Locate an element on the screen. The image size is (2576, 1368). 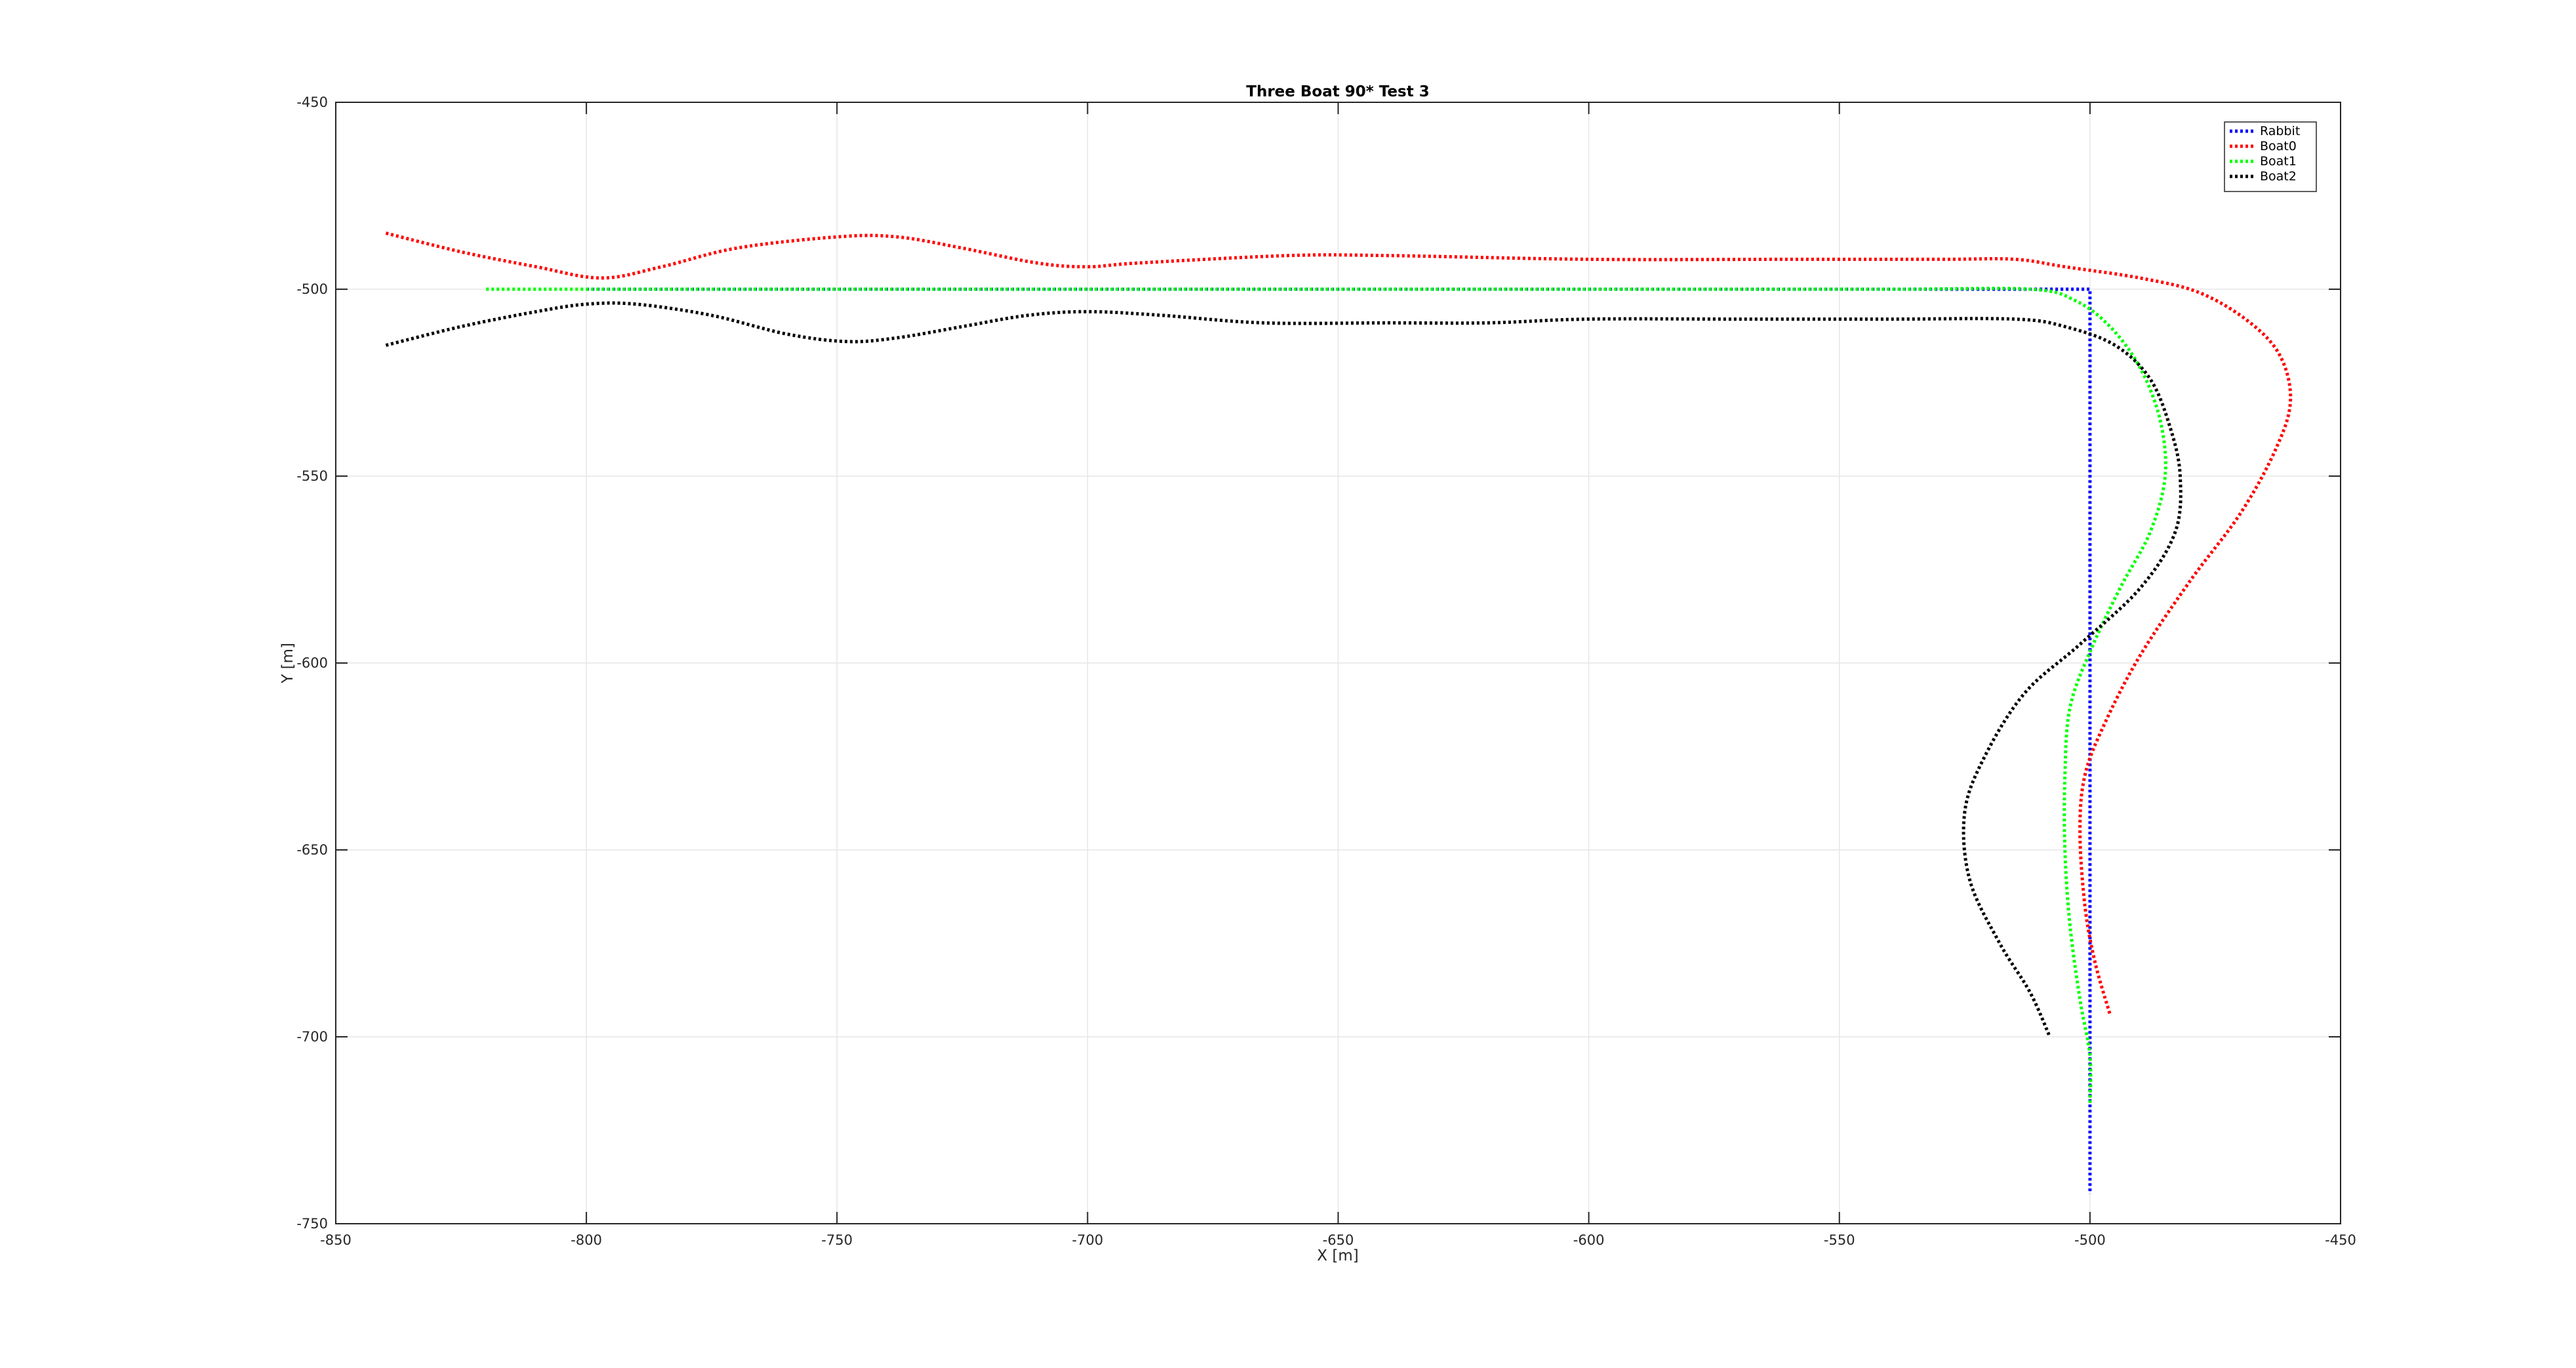
x-tick-label: -800 is located at coordinates (586, 1240).